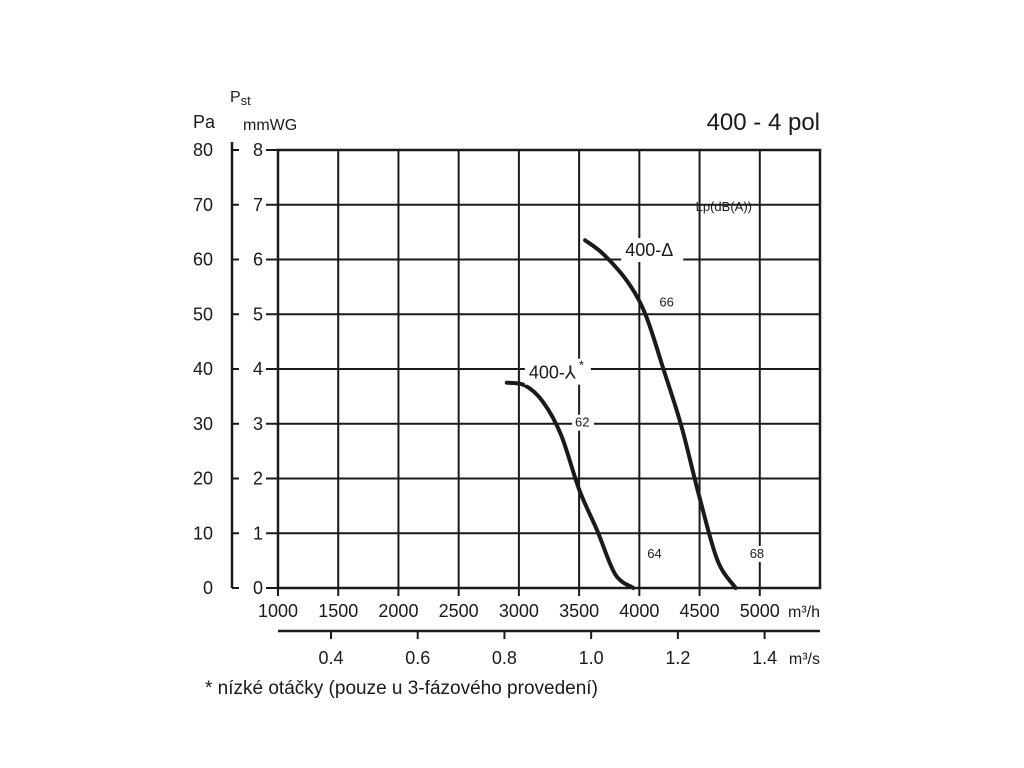  I want to click on y-left-tick-label: 40, so click(203, 369).